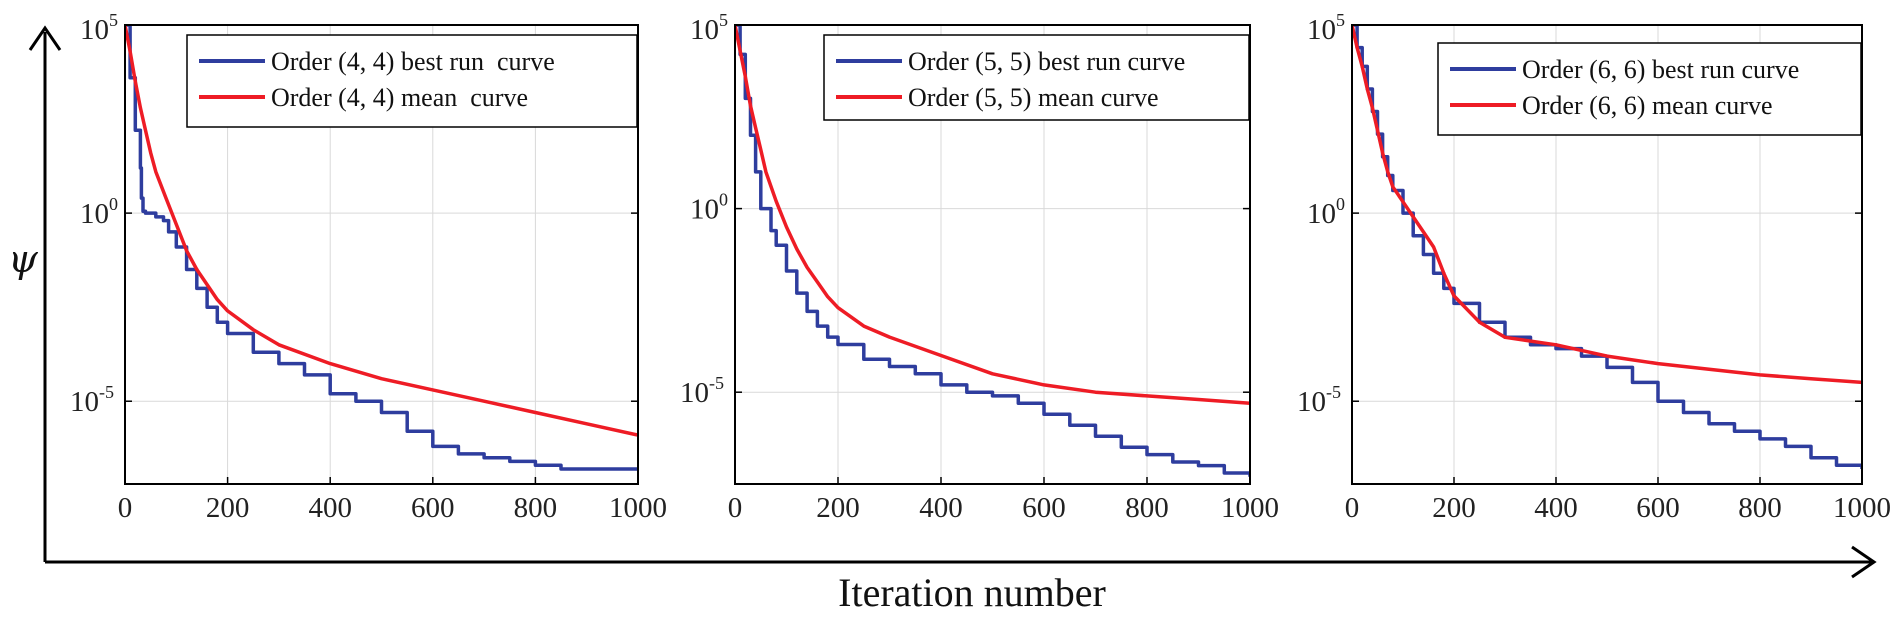 The width and height of the screenshot is (1900, 619). Describe the element at coordinates (1033, 97) in the screenshot. I see `legend-label: Order (5, 5) mean curve` at that location.